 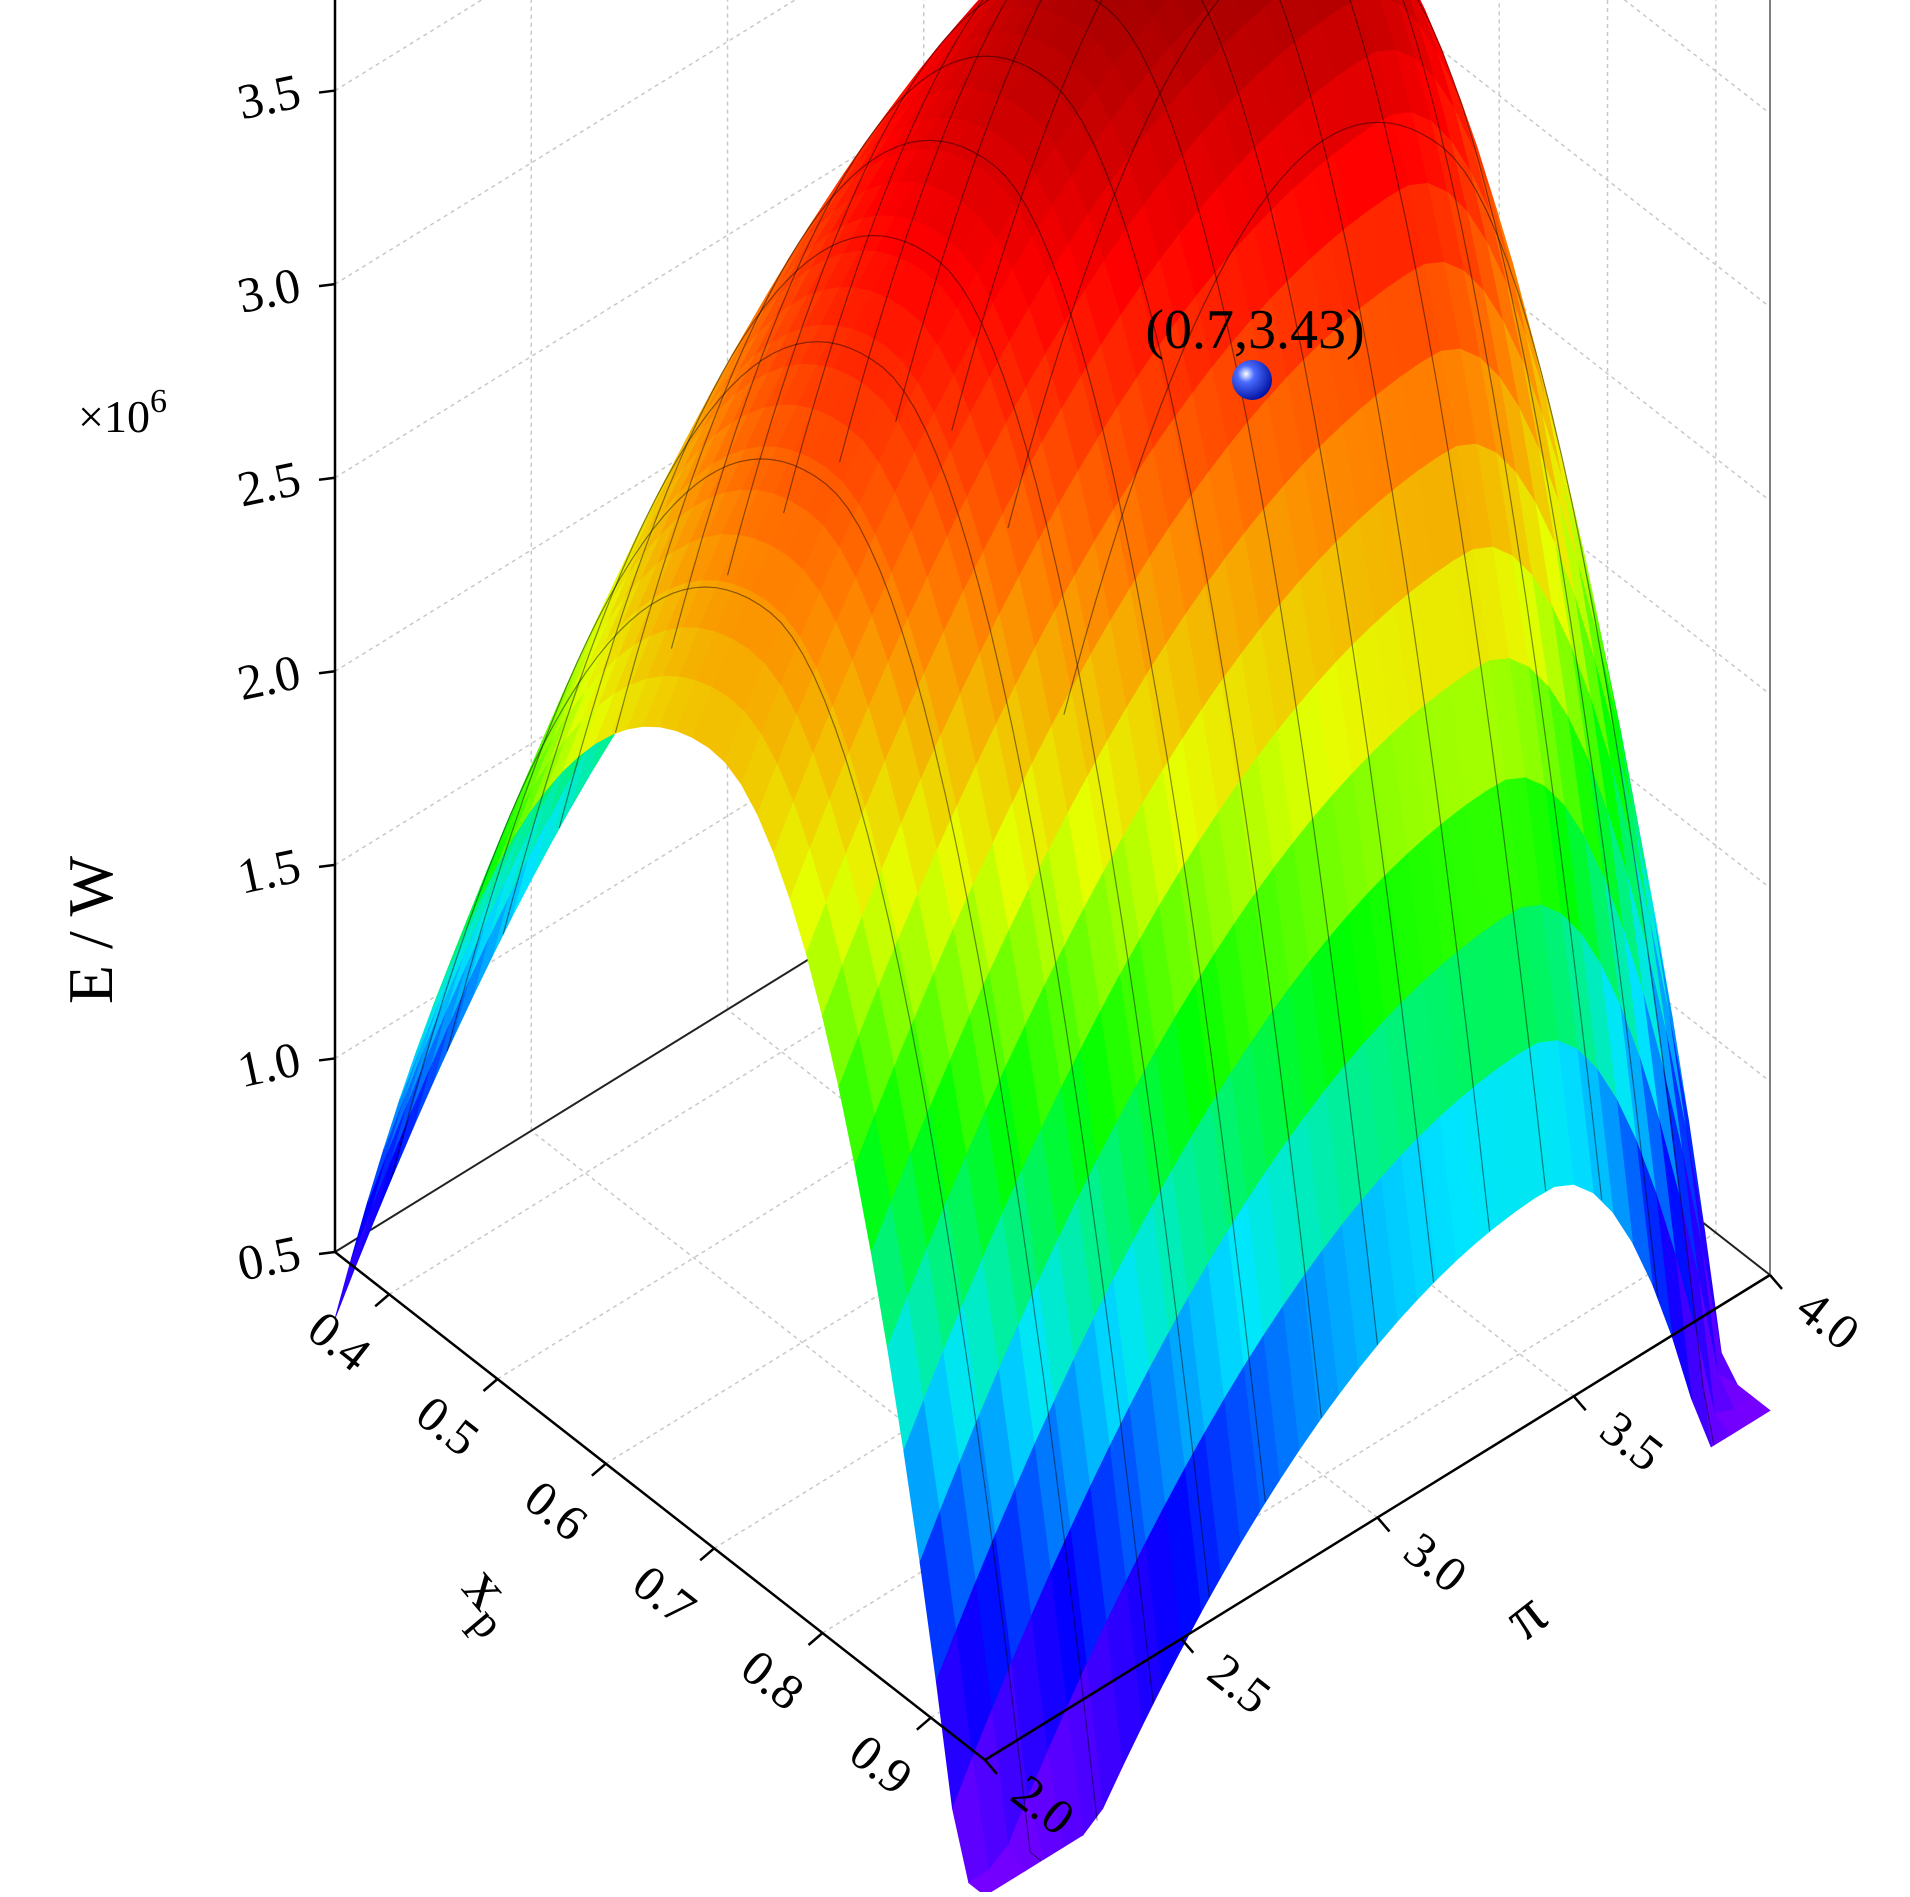 What do you see at coordinates (665, 1595) in the screenshot?
I see `x-tick-label: 0.7` at bounding box center [665, 1595].